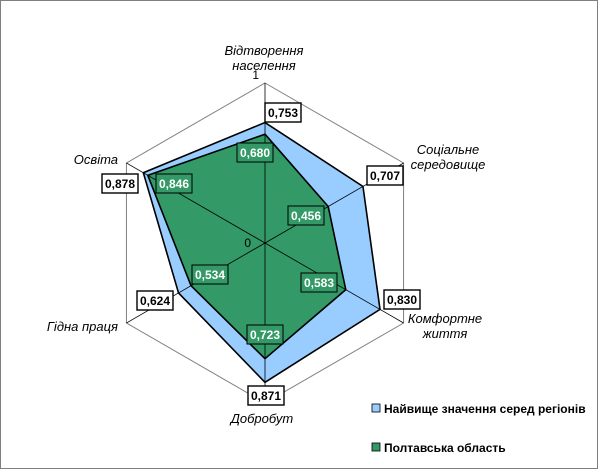 This screenshot has height=471, width=600. What do you see at coordinates (445, 448) in the screenshot?
I see `legend-label: Полтавська область` at bounding box center [445, 448].